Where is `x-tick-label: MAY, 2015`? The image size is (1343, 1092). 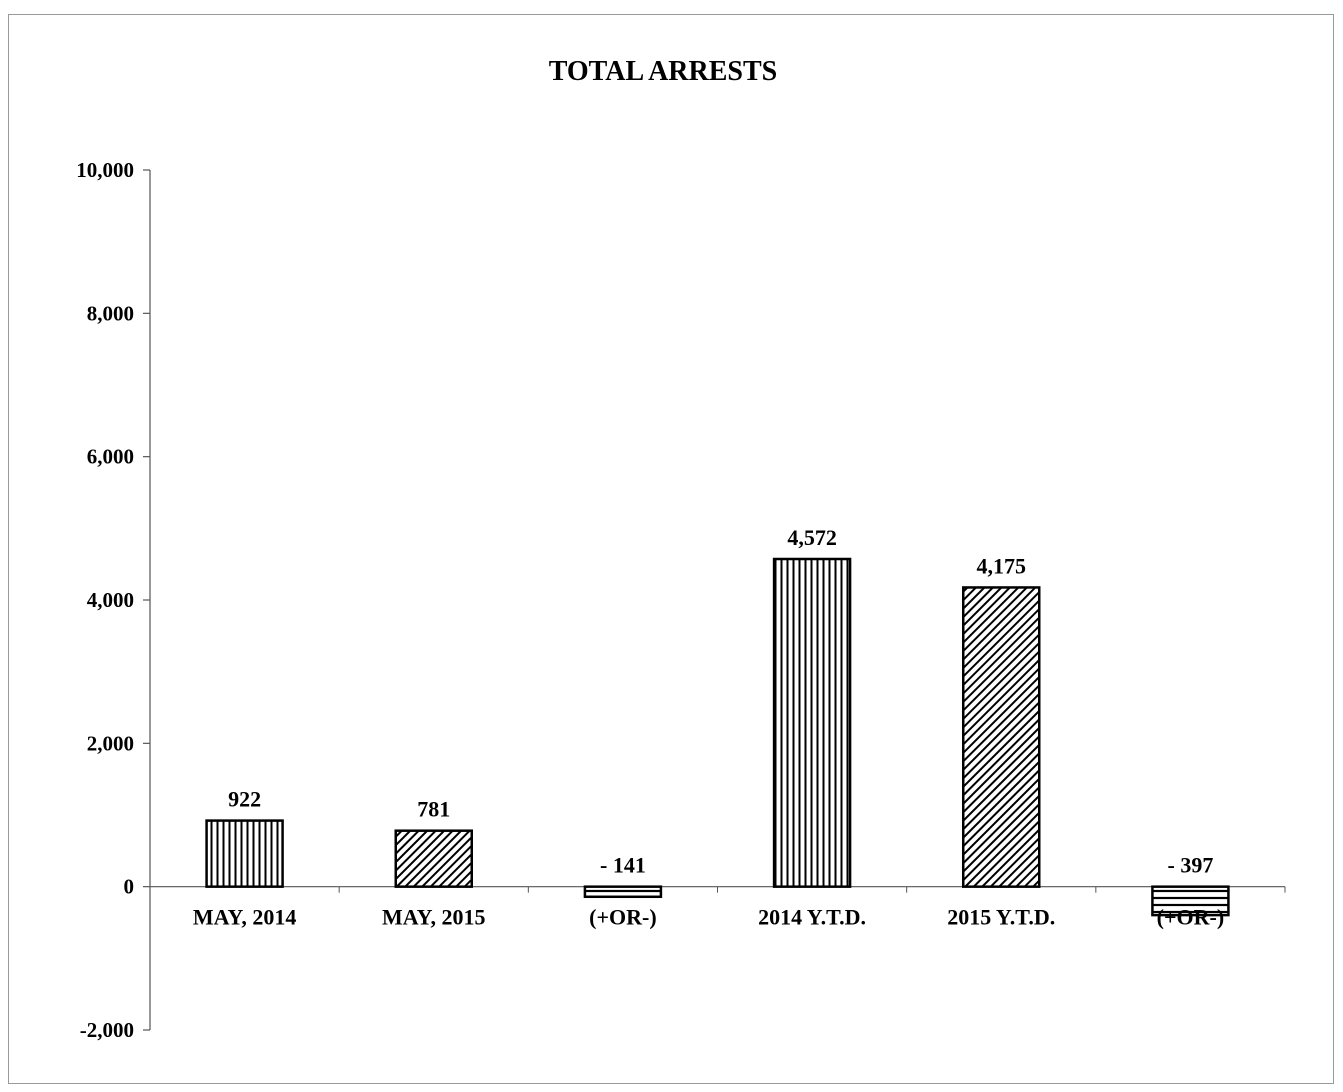 x-tick-label: MAY, 2015 is located at coordinates (434, 917).